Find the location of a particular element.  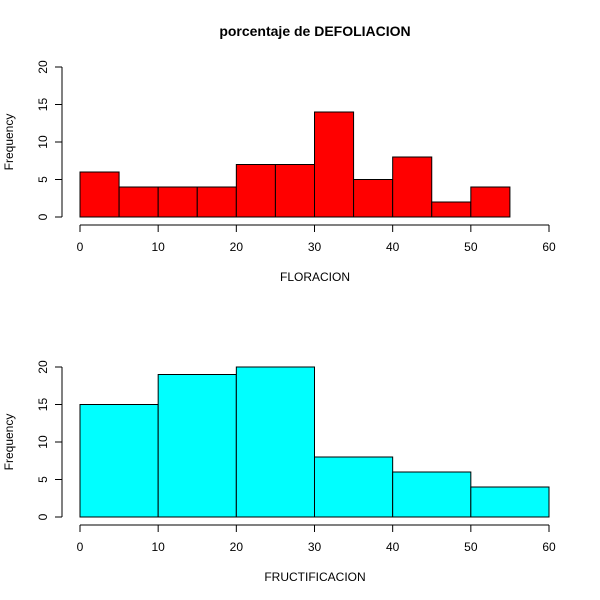

bars is located at coordinates (295, 164).